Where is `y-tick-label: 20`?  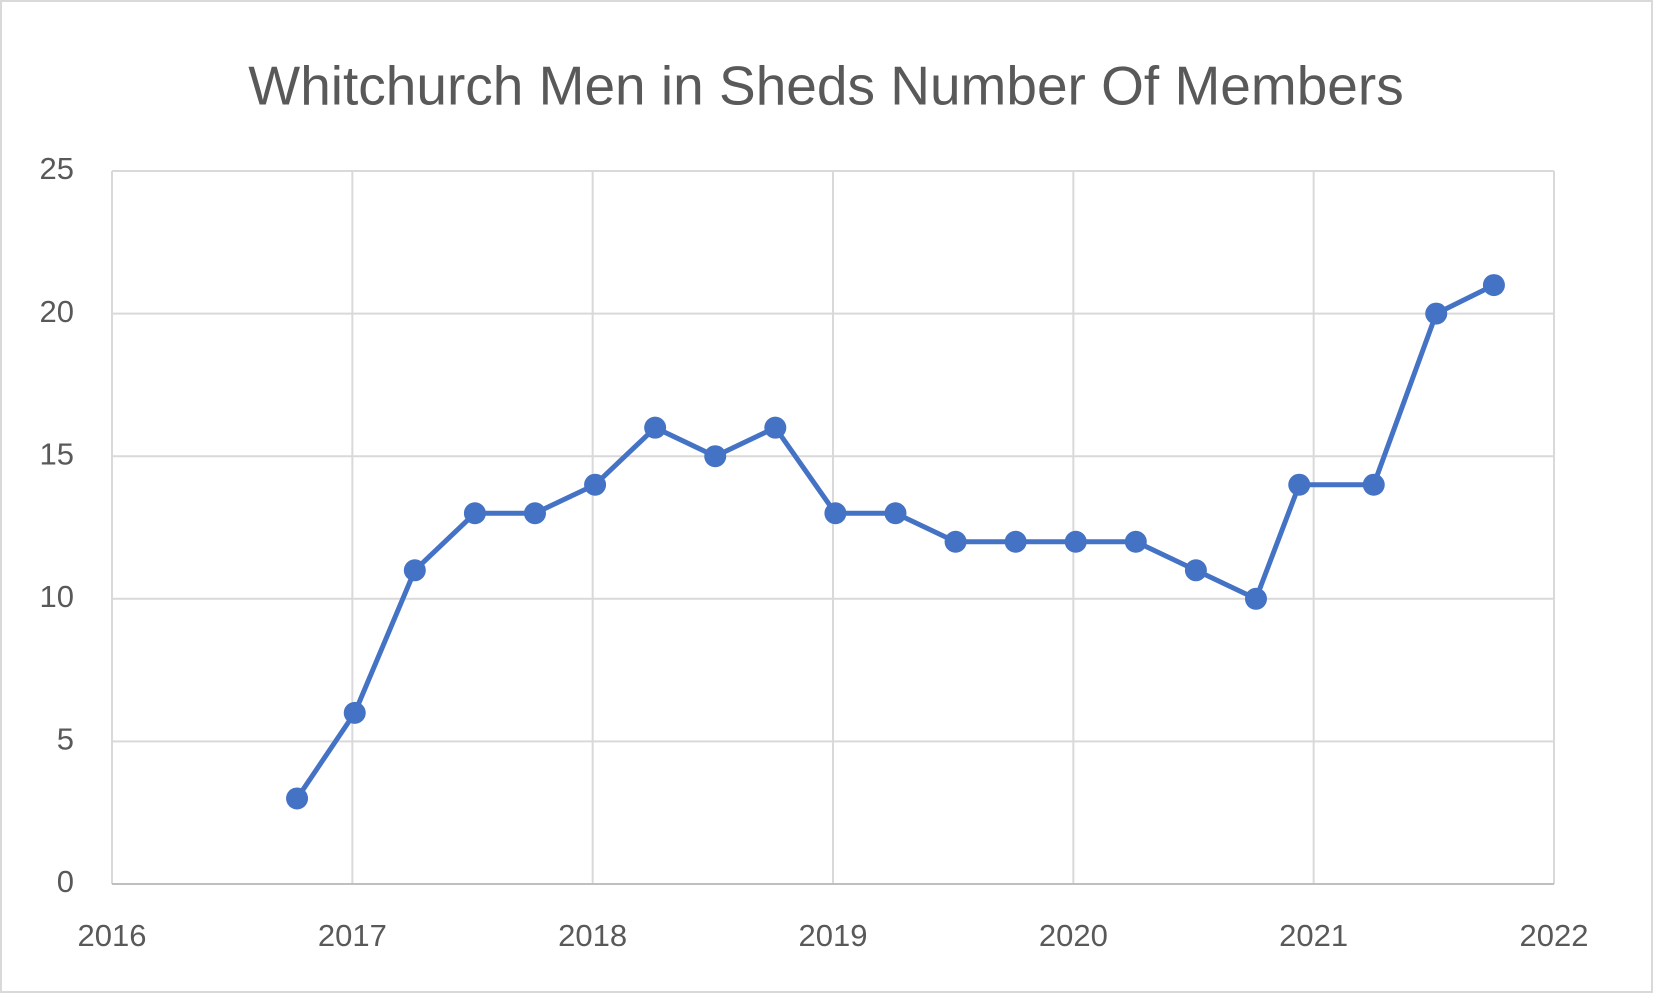 y-tick-label: 20 is located at coordinates (57, 311).